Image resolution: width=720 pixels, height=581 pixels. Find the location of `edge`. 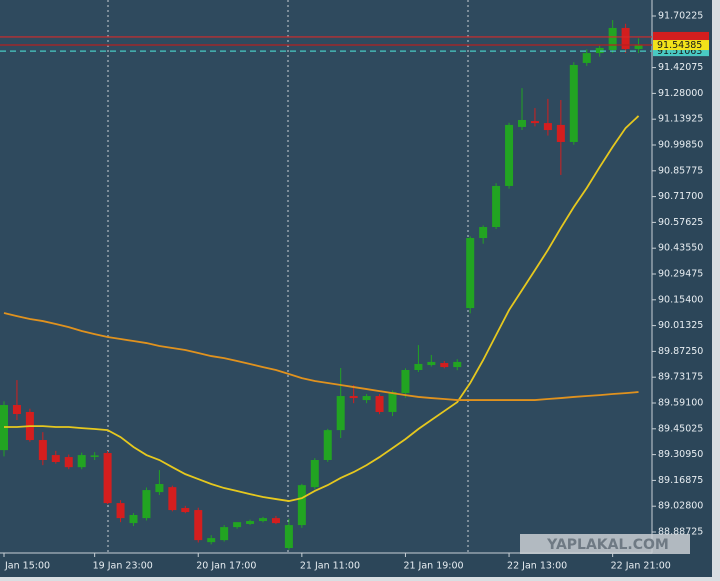

edge is located at coordinates (716, 288).